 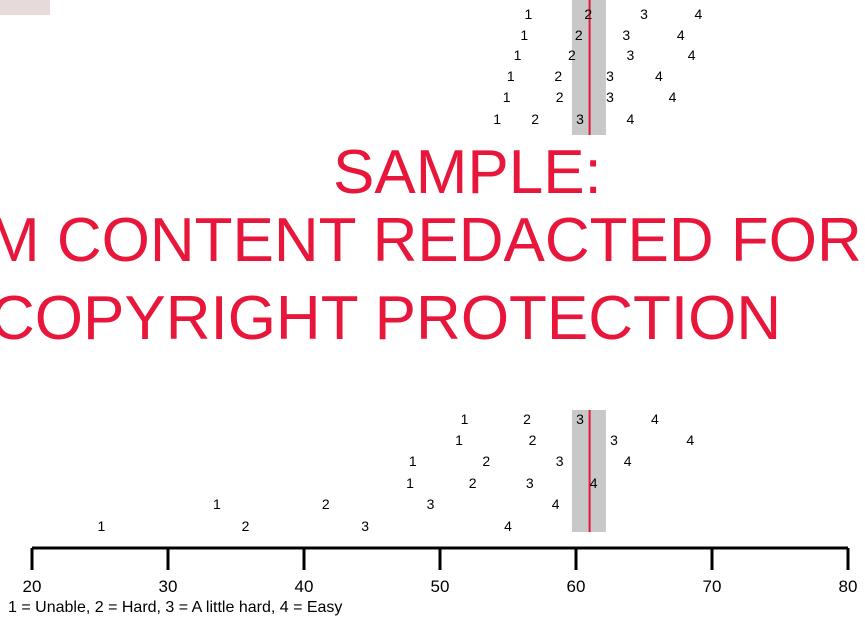 What do you see at coordinates (459, 440) in the screenshot?
I see `bottom-row-2-label-1: 1` at bounding box center [459, 440].